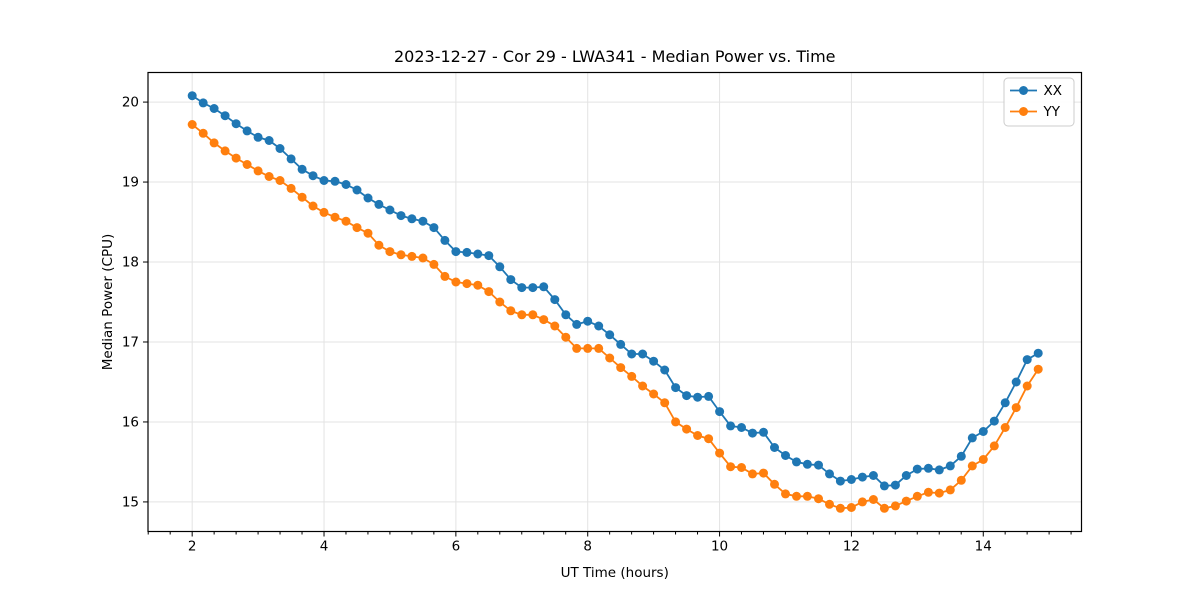 This screenshot has height=600, width=1200. I want to click on x-tick-label: 4, so click(324, 547).